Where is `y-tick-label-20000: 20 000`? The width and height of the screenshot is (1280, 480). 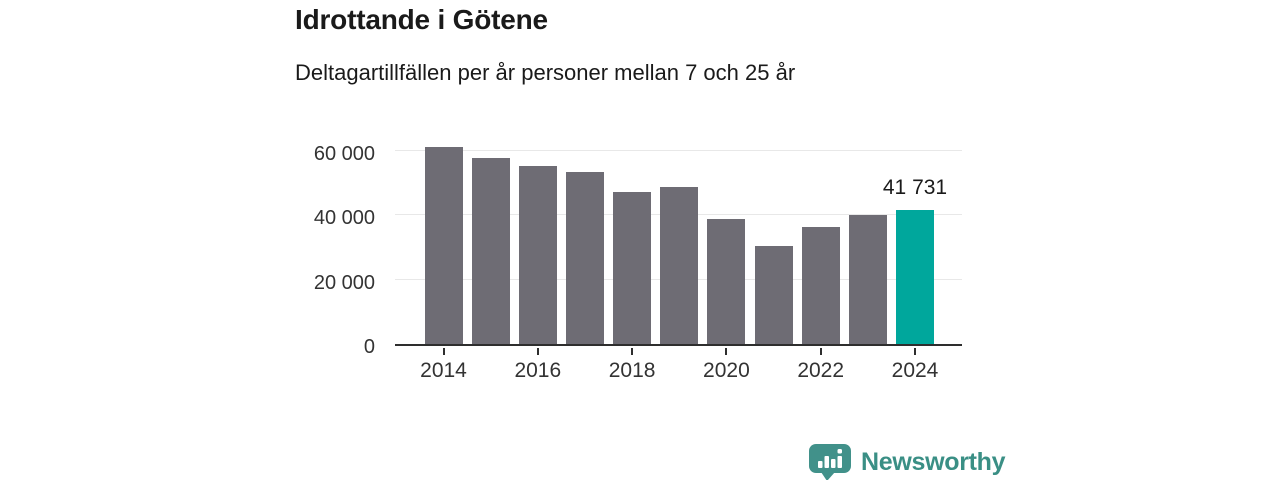
y-tick-label-20000: 20 000 is located at coordinates (344, 282).